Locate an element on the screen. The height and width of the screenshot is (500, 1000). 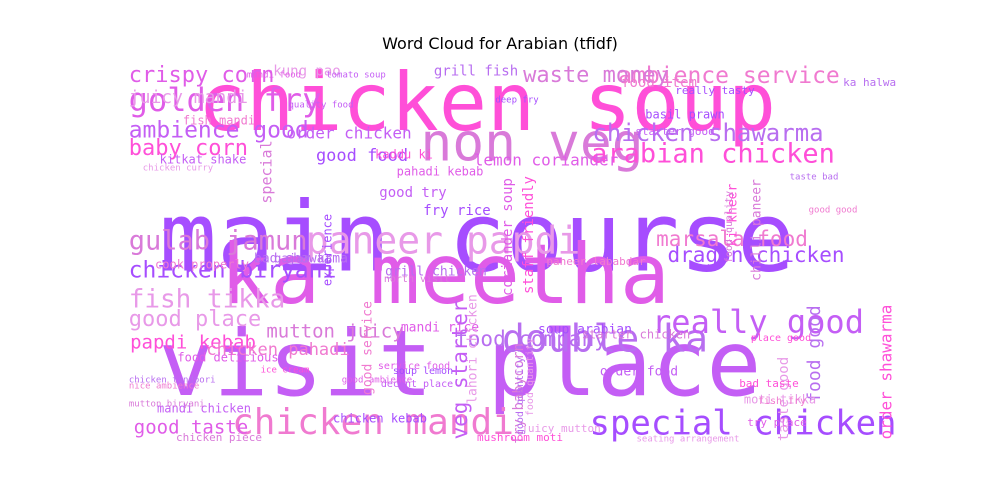
word-taste-good: taste good is located at coordinates (784, 399).